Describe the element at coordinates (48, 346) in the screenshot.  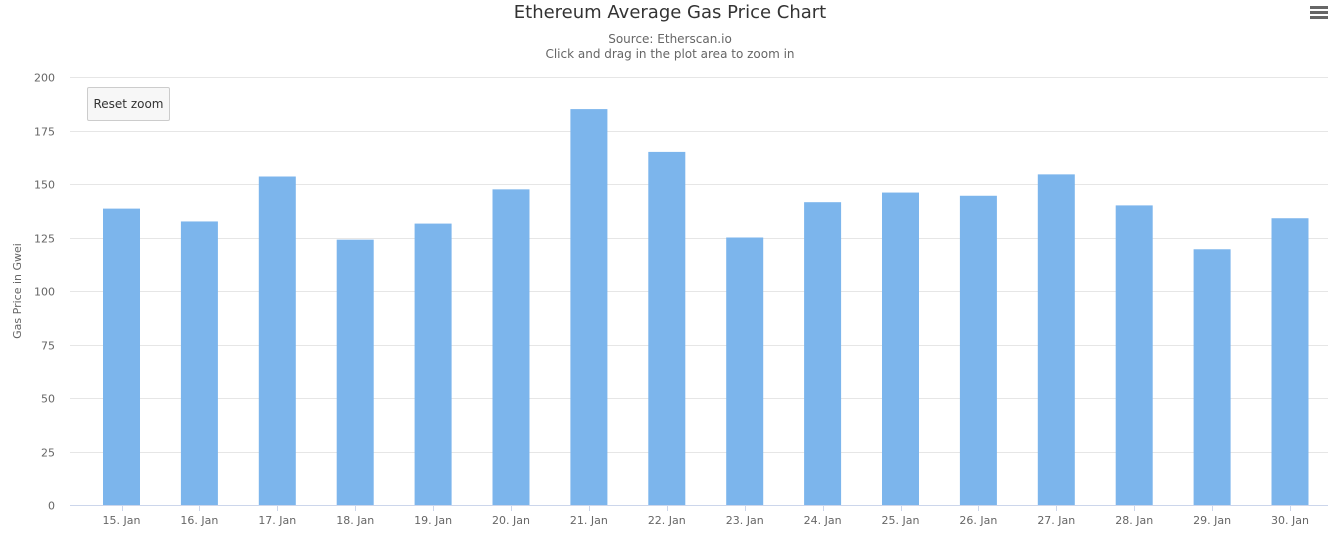
I see `y-tick-label: 75` at that location.